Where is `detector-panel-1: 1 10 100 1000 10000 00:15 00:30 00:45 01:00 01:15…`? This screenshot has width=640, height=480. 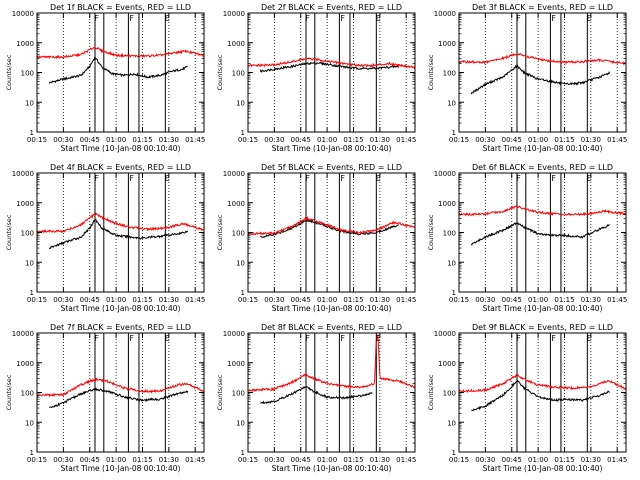
detector-panel-1: 1 10 100 1000 10000 00:15 00:30 00:45 01:00 01:15… is located at coordinates (105, 78).